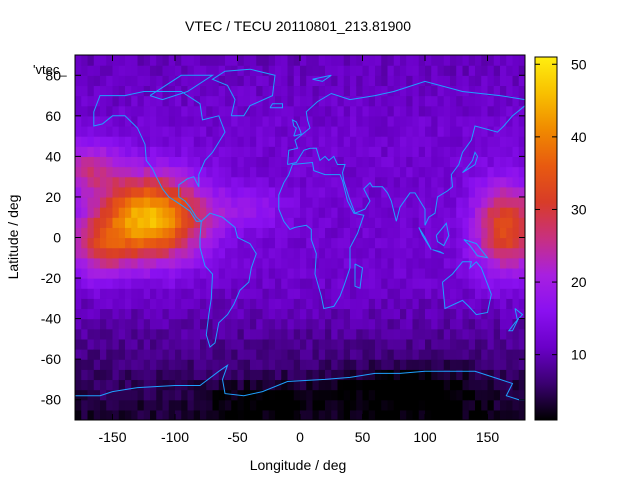 This screenshot has width=640, height=480. What do you see at coordinates (488, 437) in the screenshot?
I see `x-tick-label: 150` at bounding box center [488, 437].